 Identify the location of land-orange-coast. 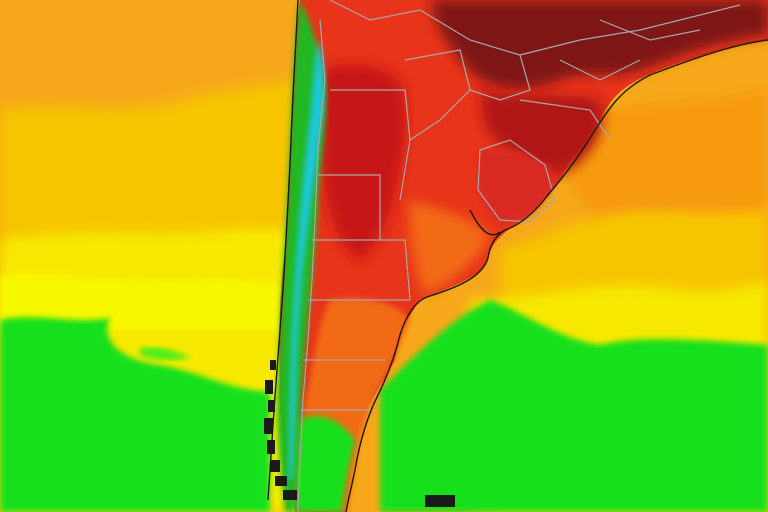
(449, 247).